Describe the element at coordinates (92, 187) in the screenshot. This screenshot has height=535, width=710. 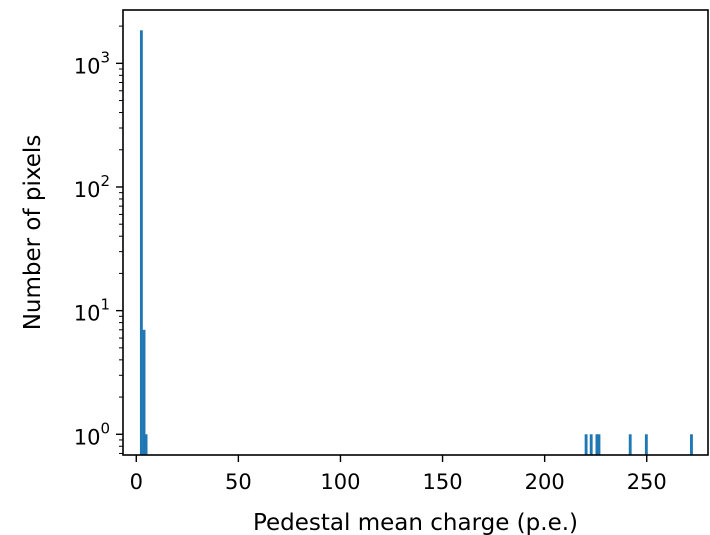
I see `y-tick-label: 10²` at that location.